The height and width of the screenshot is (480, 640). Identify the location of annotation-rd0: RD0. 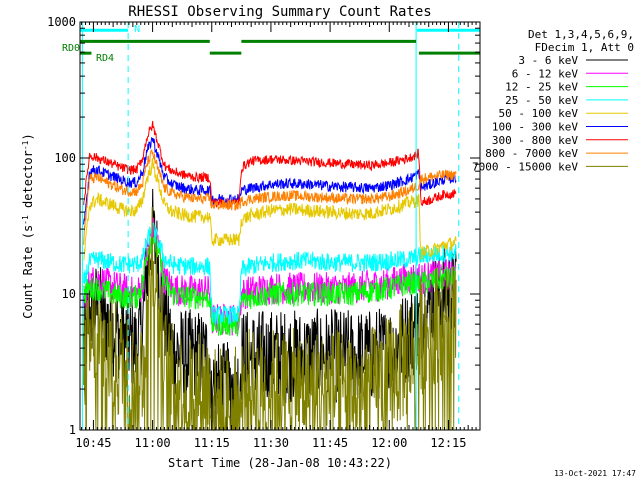
(71, 48).